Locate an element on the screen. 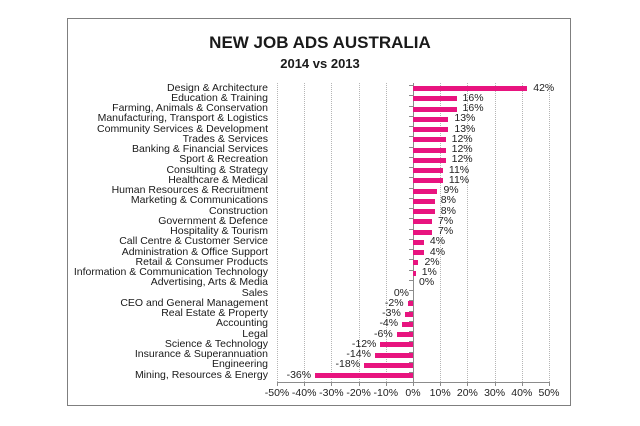 The image size is (640, 426). value-label: 8% is located at coordinates (448, 210).